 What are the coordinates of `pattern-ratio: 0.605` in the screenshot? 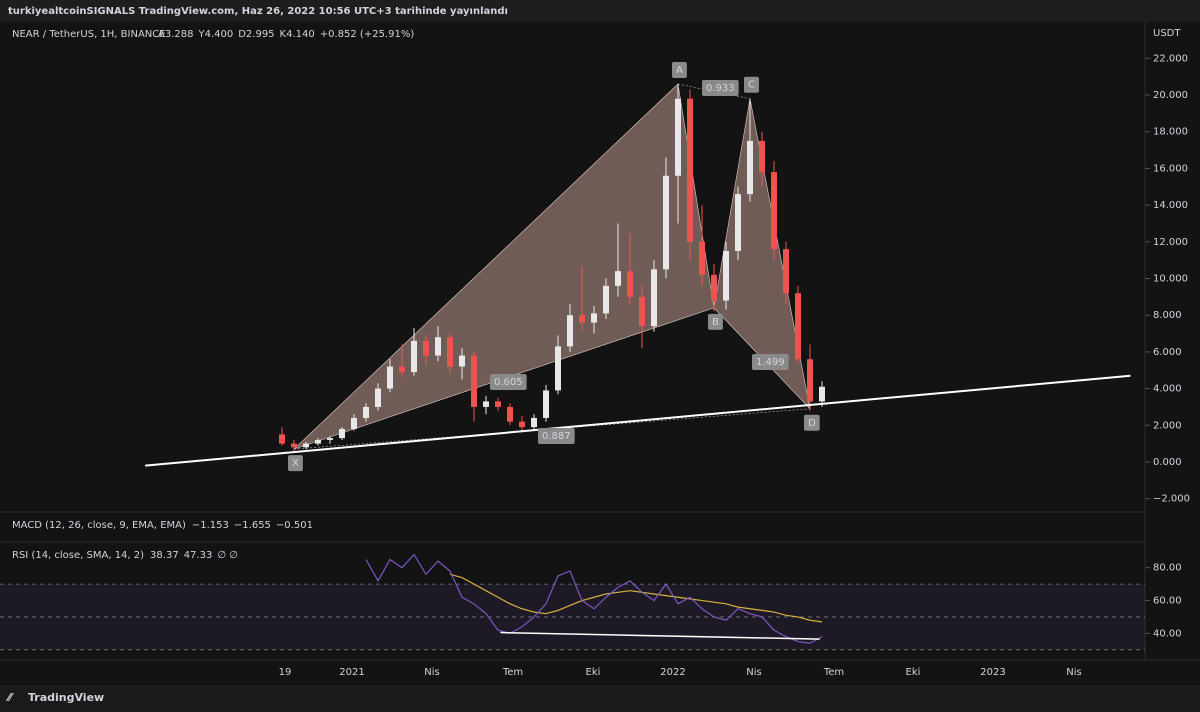 It's located at (508, 382).